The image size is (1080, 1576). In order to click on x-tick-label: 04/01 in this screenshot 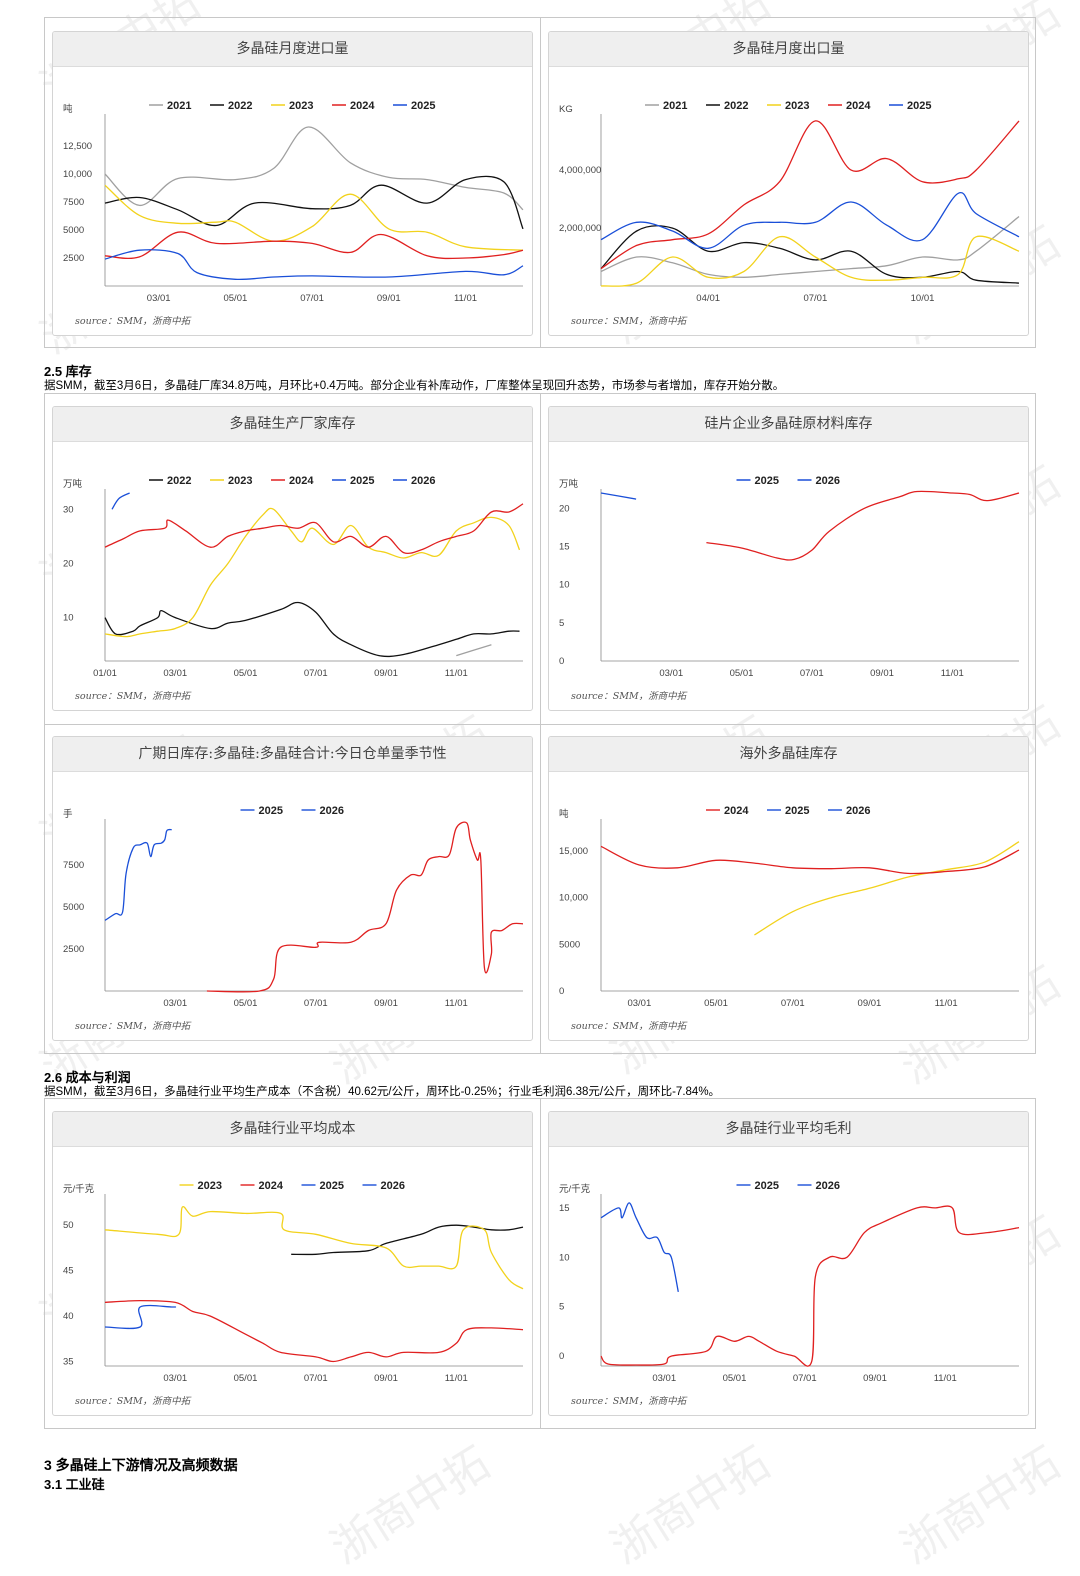, I will do `click(708, 298)`.